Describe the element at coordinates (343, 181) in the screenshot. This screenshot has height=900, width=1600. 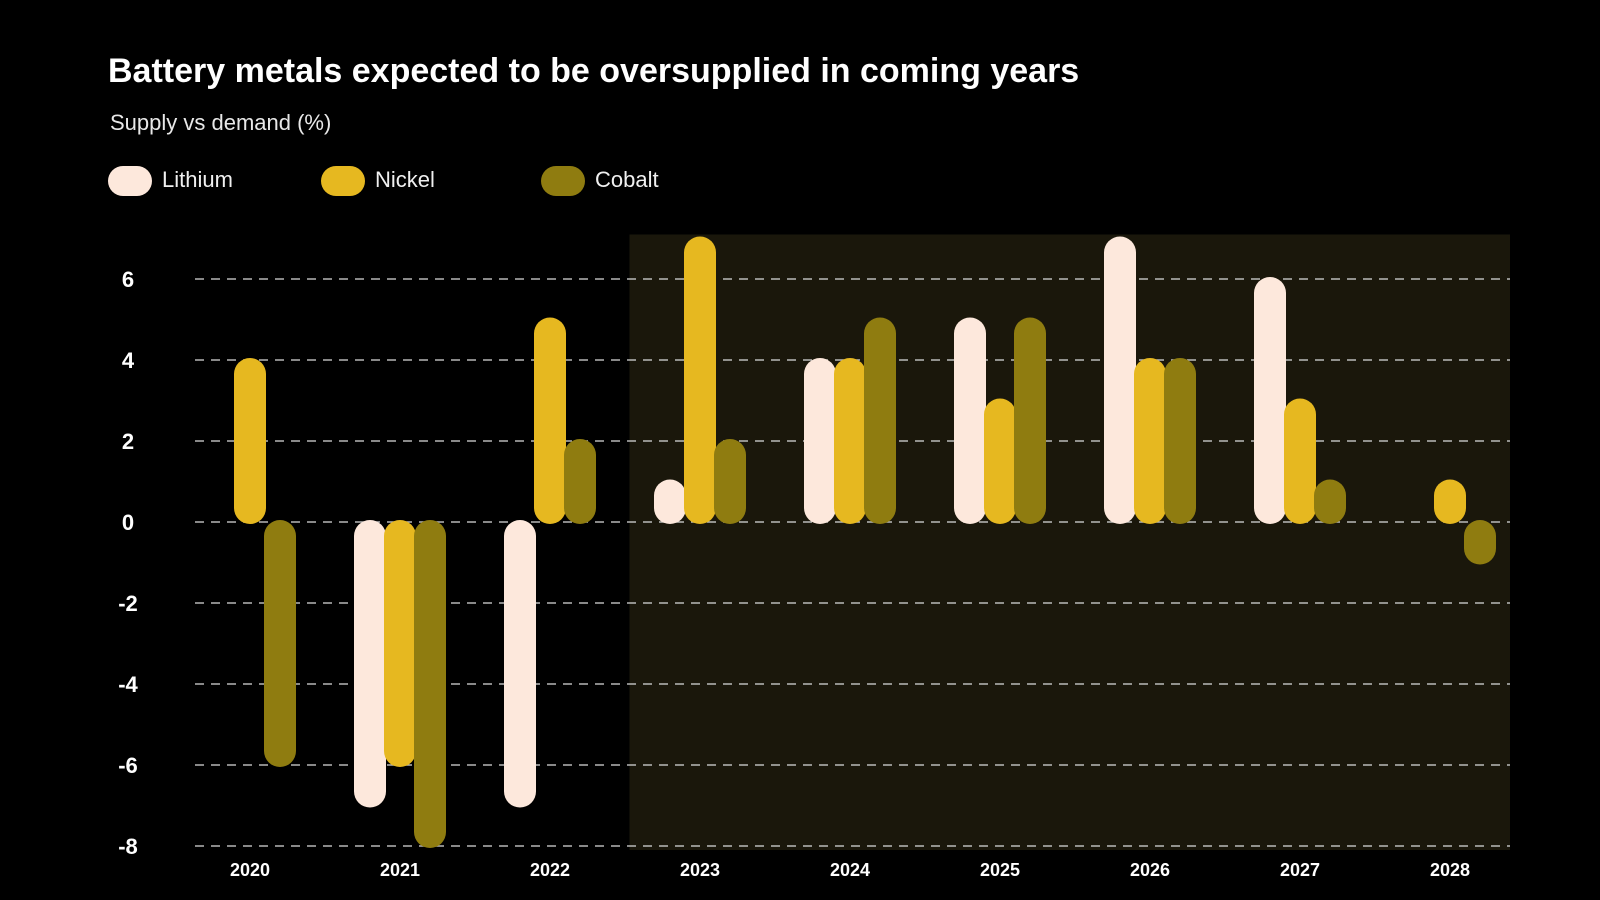
I see `legend-swatch-nickel` at that location.